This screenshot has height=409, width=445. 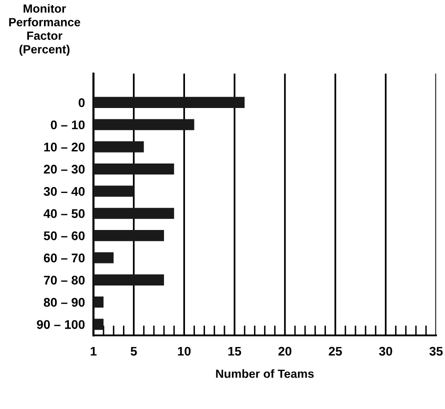 What do you see at coordinates (64, 280) in the screenshot?
I see `y-tick-label: 70 – 80` at bounding box center [64, 280].